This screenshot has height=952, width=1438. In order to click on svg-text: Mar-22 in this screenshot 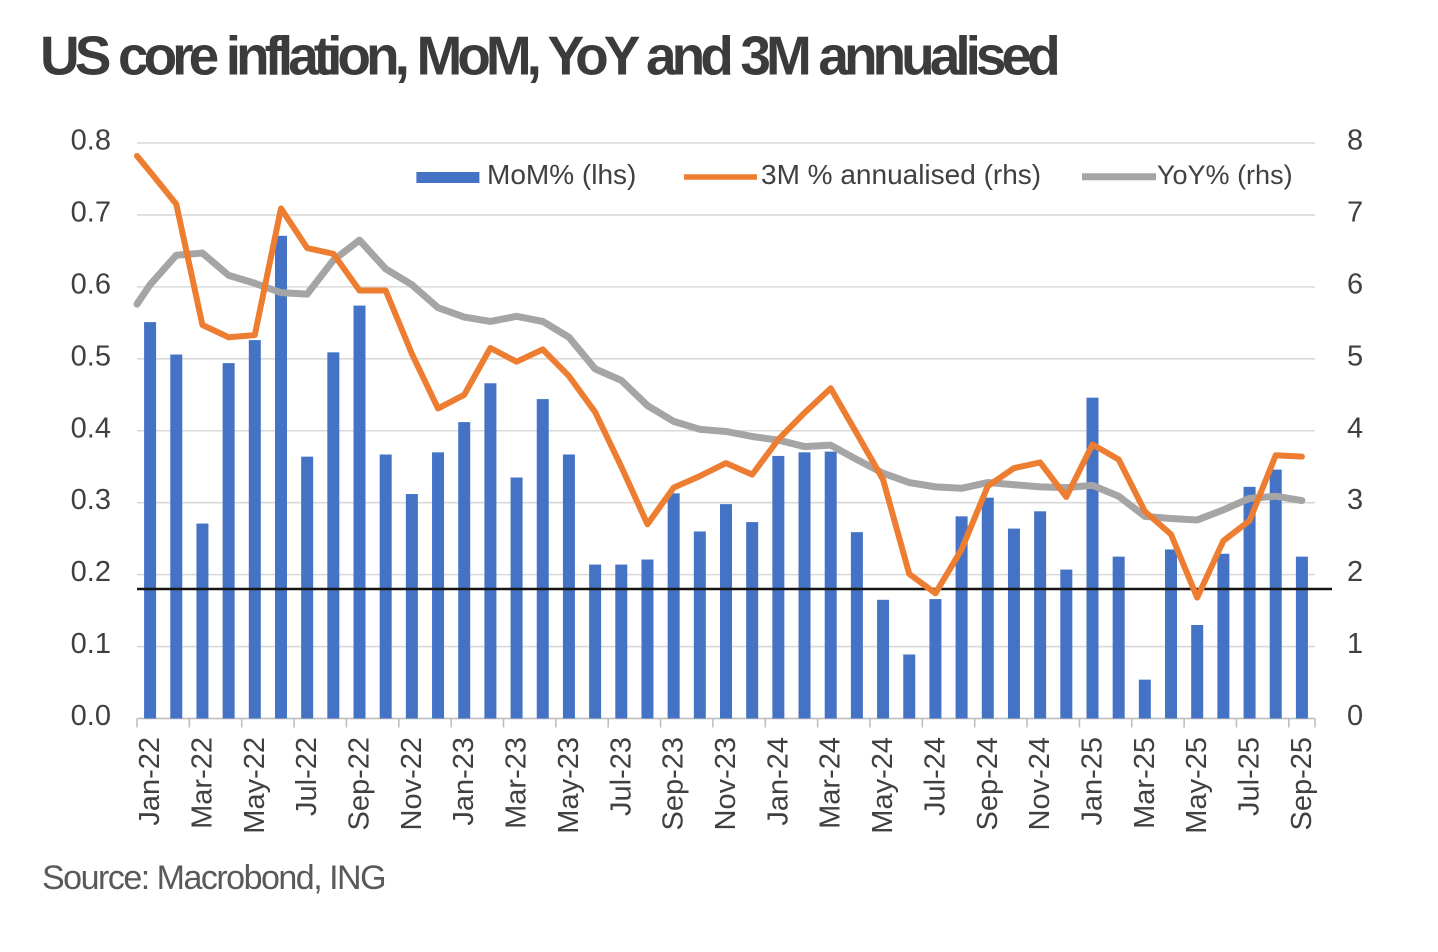, I will do `click(202, 783)`.